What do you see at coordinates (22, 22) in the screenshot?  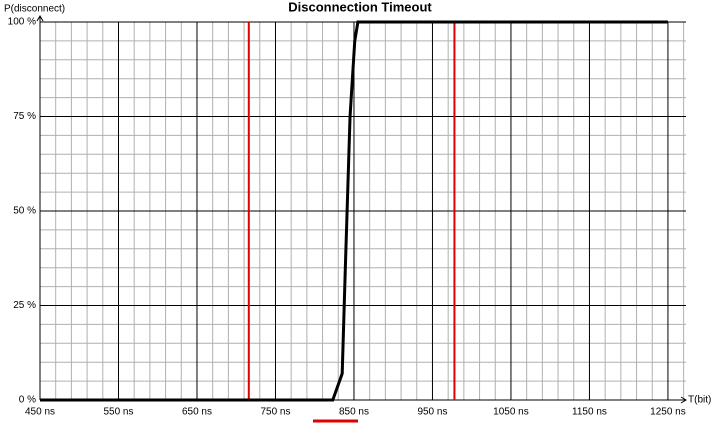 I see `y-tick-label: 100 %` at bounding box center [22, 22].